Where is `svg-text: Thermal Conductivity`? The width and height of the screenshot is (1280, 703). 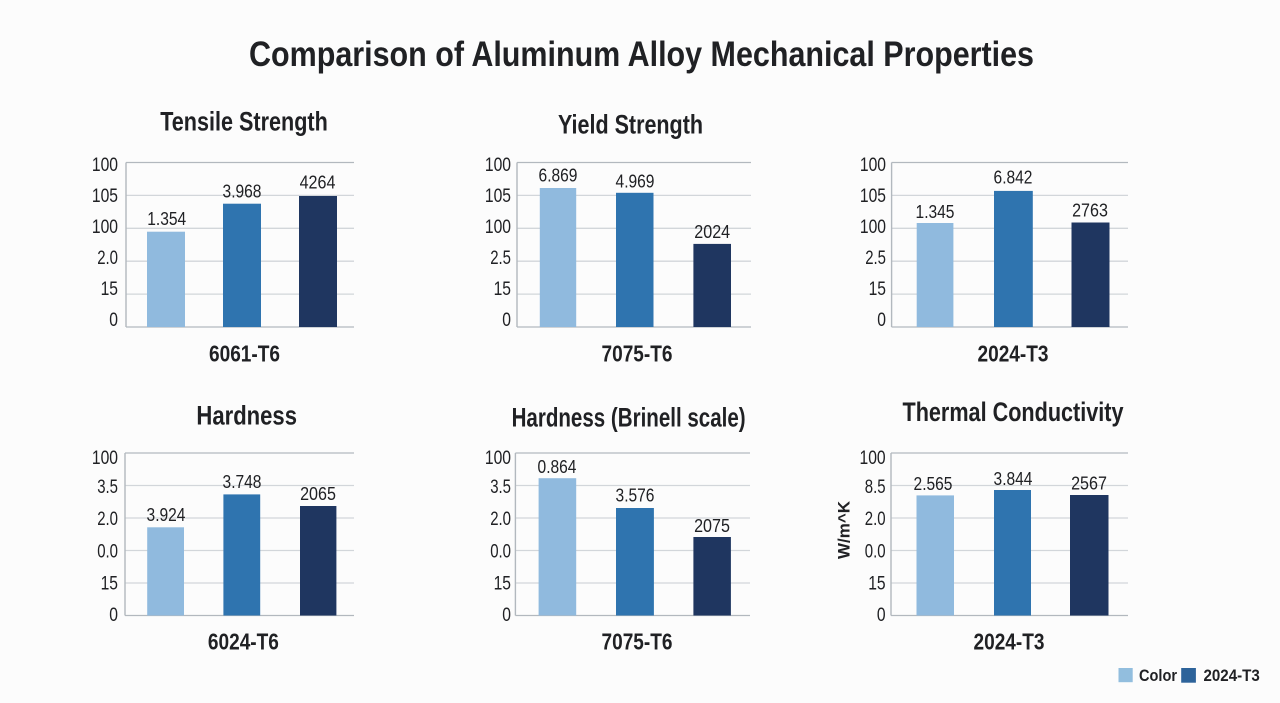 svg-text: Thermal Conductivity is located at coordinates (1013, 412).